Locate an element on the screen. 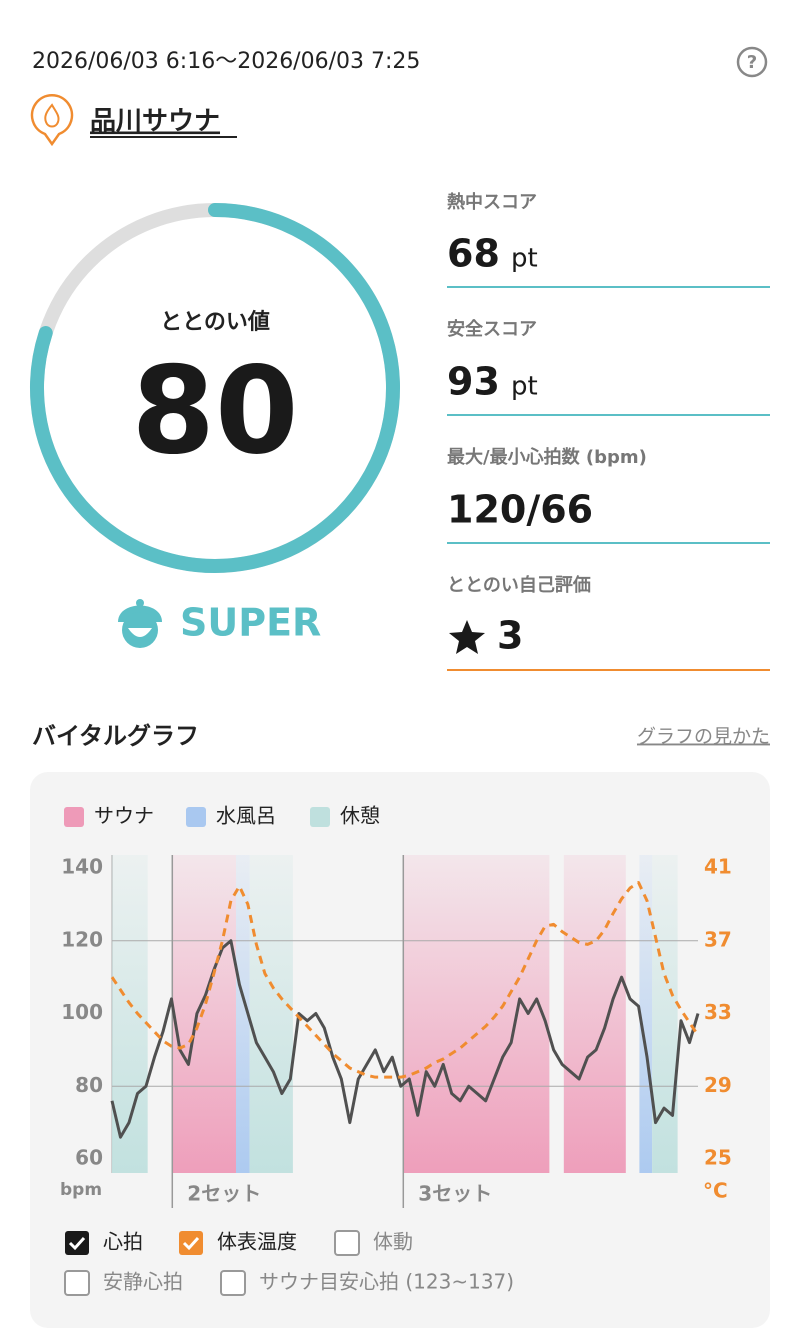  help-button: ? is located at coordinates (752, 62).